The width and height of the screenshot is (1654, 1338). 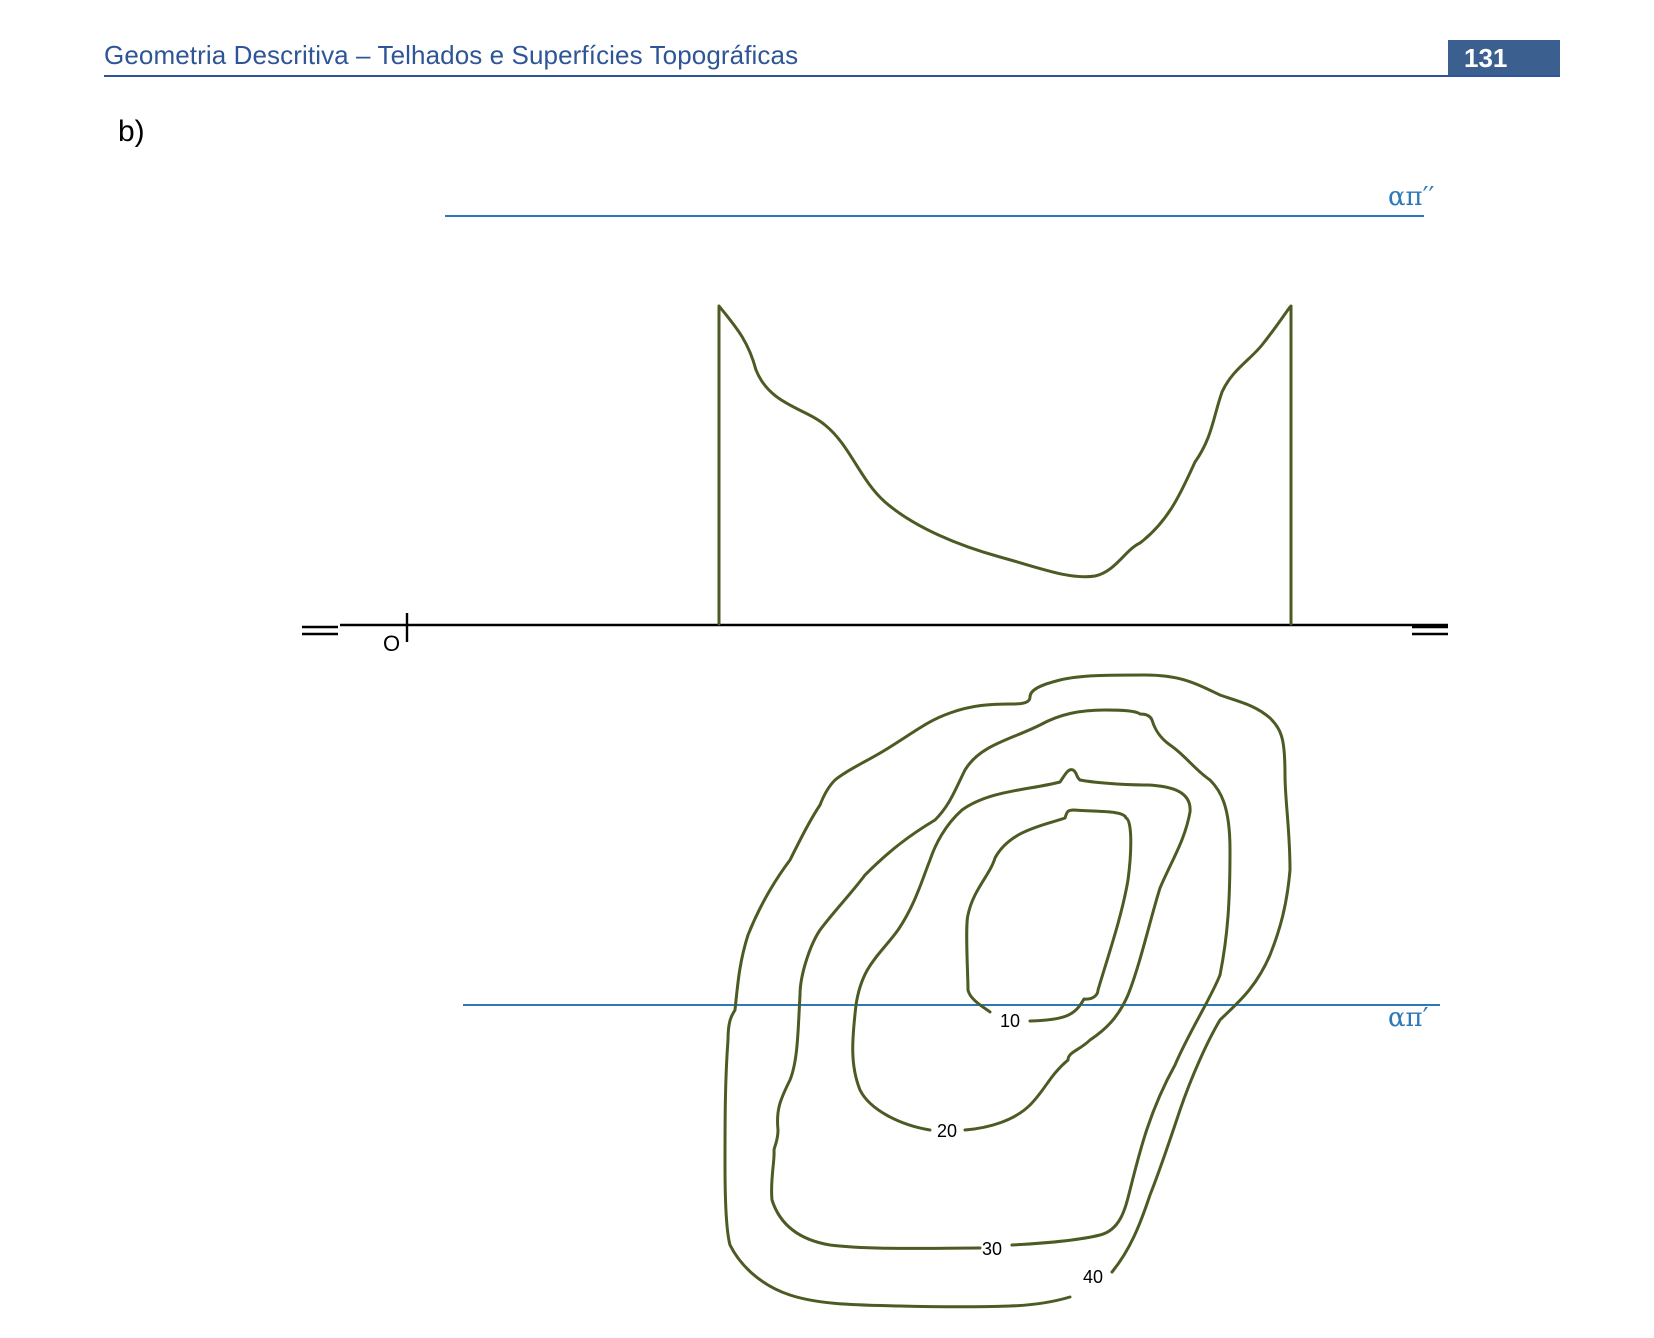 I want to click on origin-label: O, so click(x=391, y=643).